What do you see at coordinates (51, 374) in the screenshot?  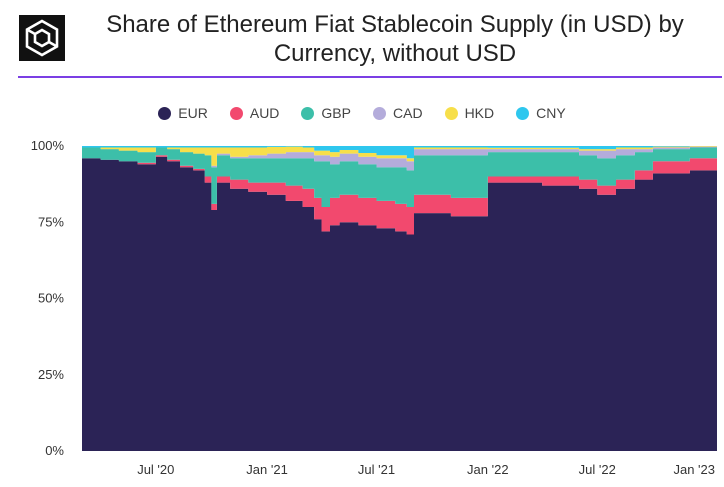 I see `y-tick-label: 25%` at bounding box center [51, 374].